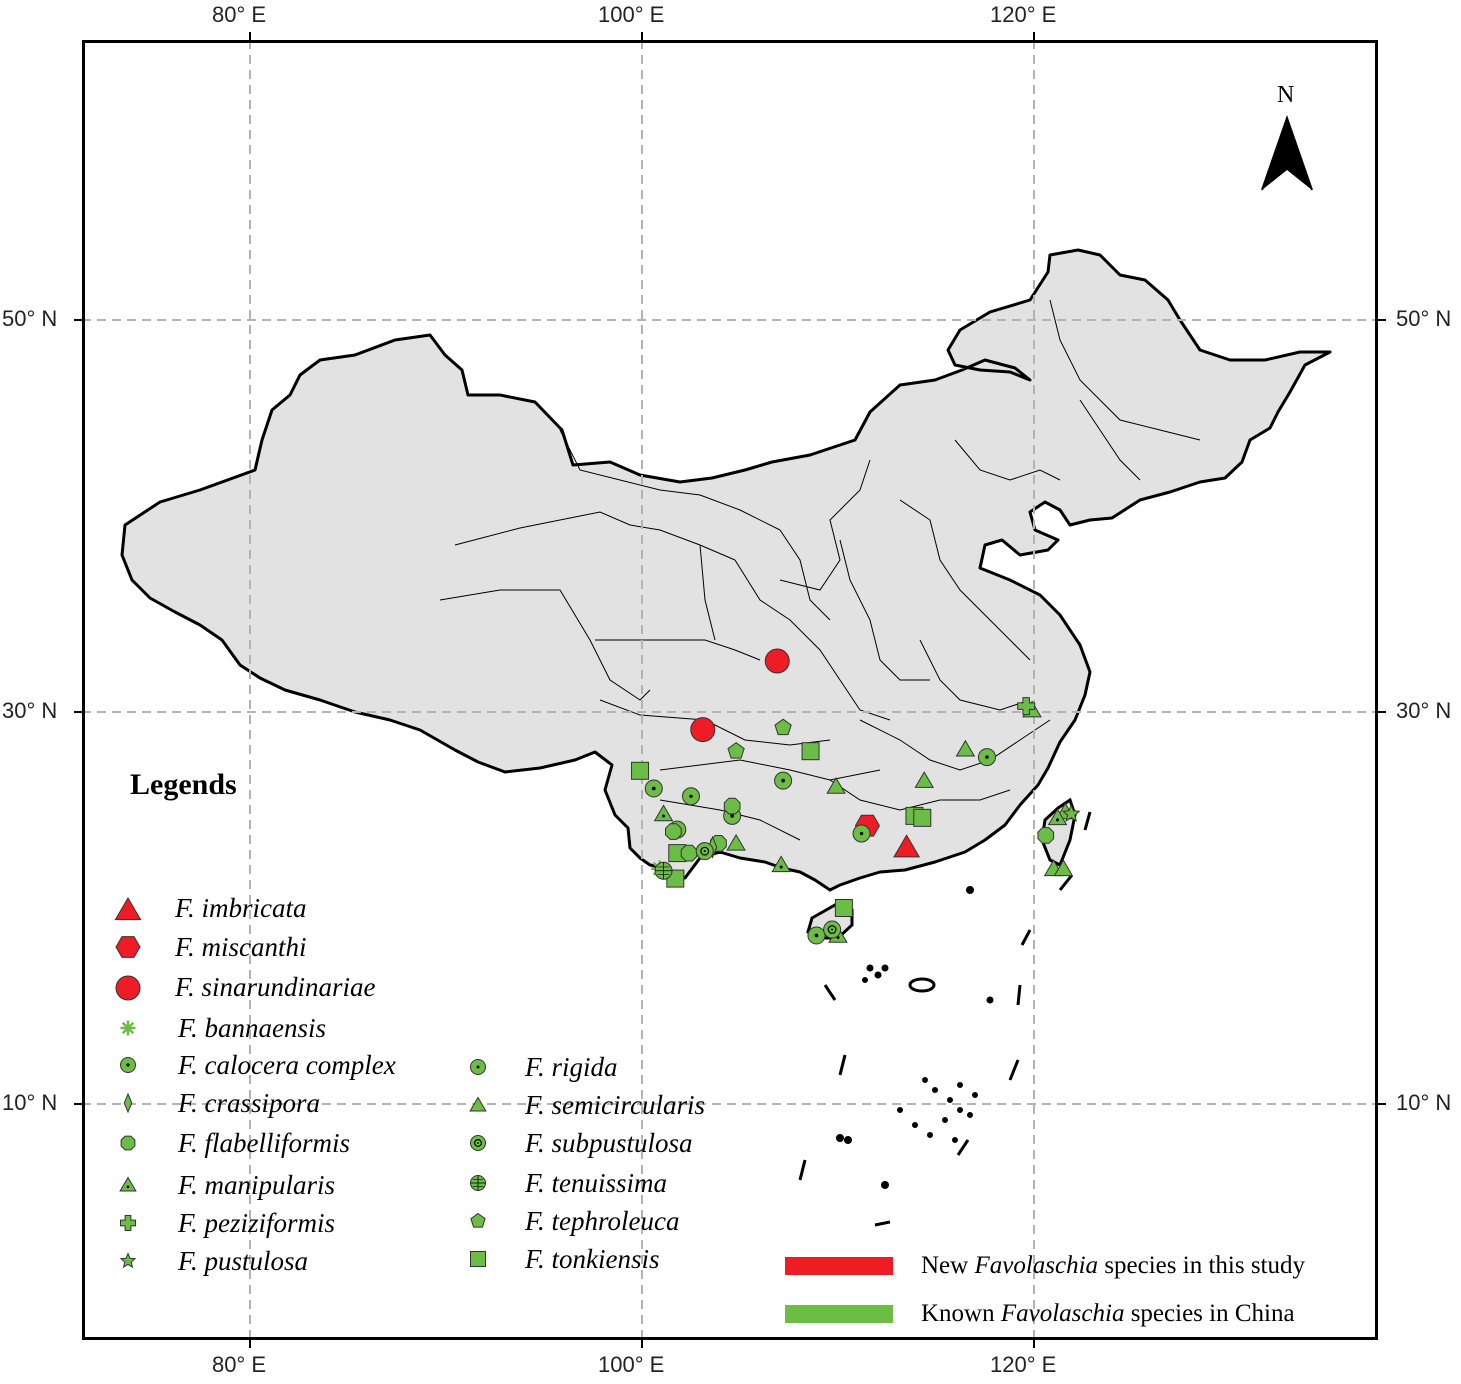  What do you see at coordinates (1023, 1364) in the screenshot?
I see `bottom-lon-label-120: 120° E` at bounding box center [1023, 1364].